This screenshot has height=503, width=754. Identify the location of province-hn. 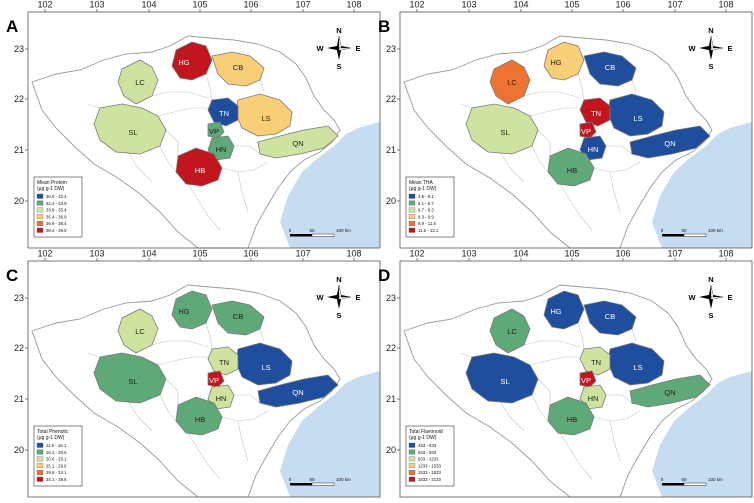
(221, 397).